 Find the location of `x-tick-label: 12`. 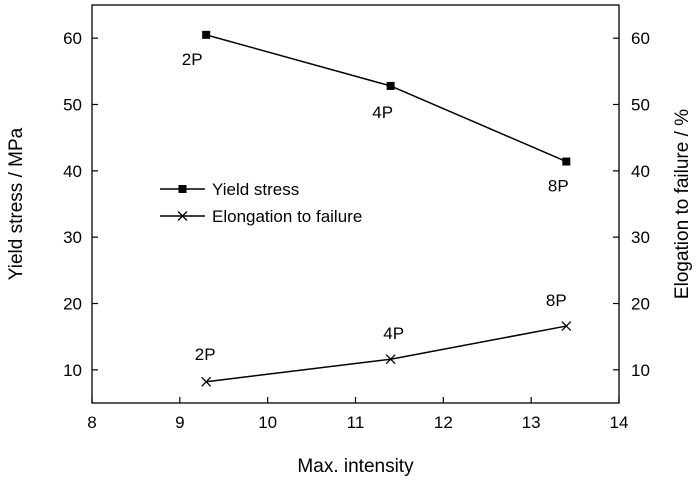

x-tick-label: 12 is located at coordinates (443, 422).